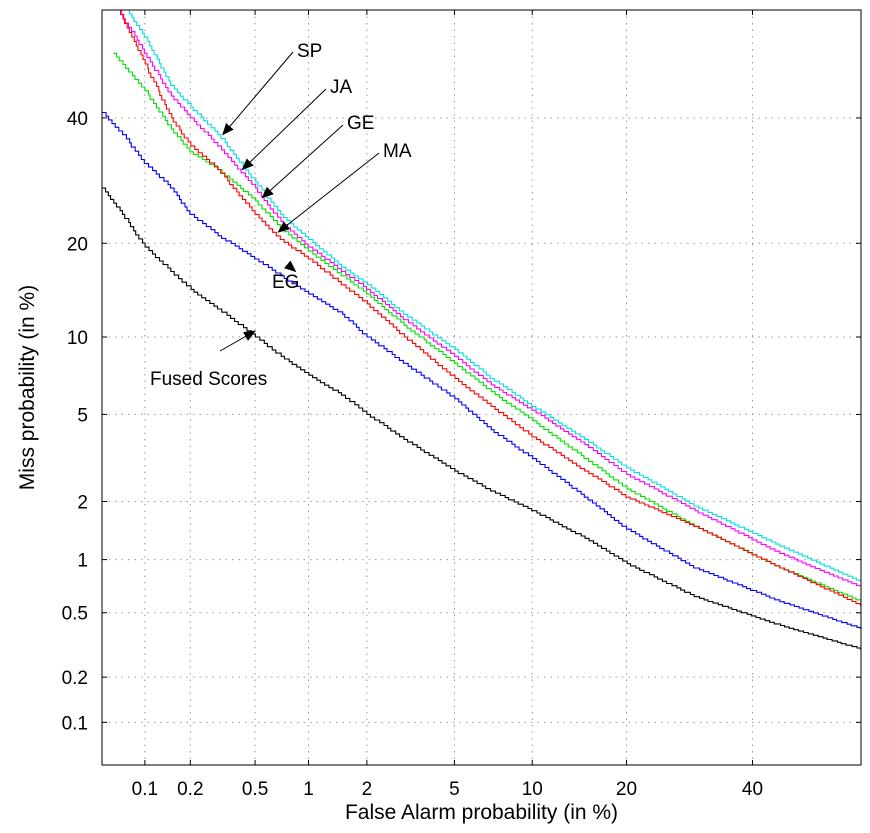 Image resolution: width=870 pixels, height=833 pixels. I want to click on annotations: SP JA GE MA EG Fused Scores, so click(281, 215).